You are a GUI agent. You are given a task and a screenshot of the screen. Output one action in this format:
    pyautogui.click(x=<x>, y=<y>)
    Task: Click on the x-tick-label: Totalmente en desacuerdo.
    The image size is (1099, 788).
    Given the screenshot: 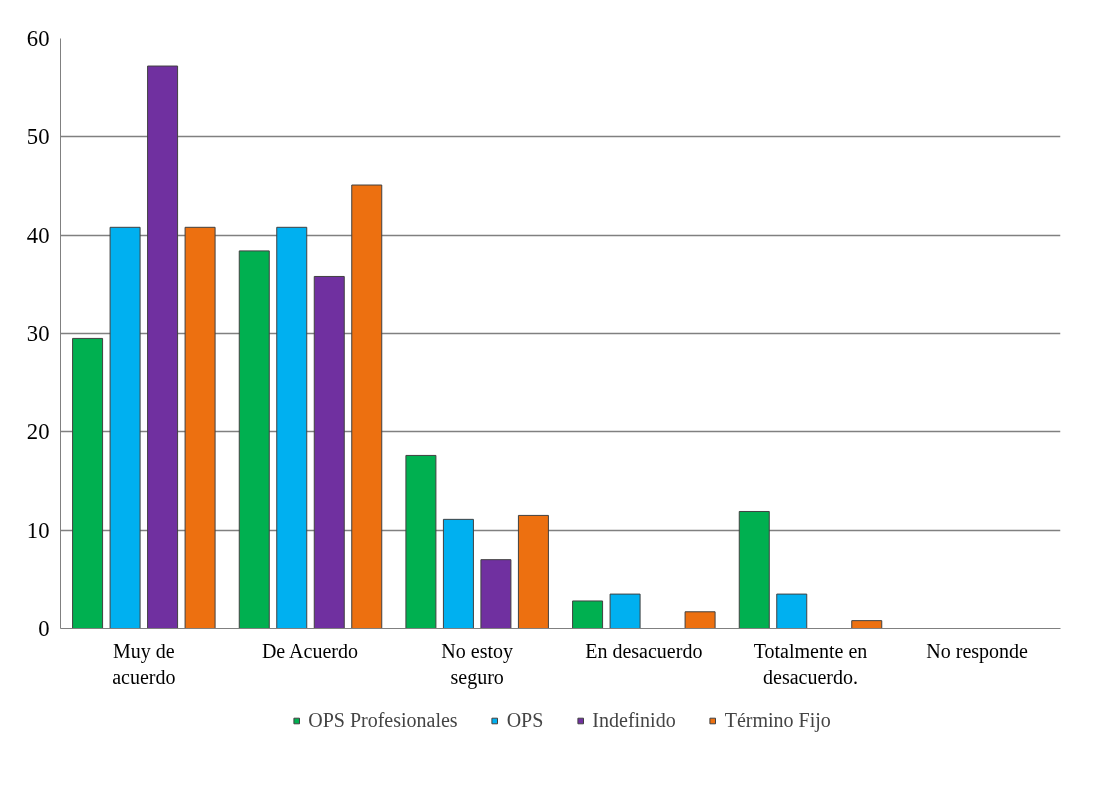 What is the action you would take?
    pyautogui.click(x=810, y=663)
    